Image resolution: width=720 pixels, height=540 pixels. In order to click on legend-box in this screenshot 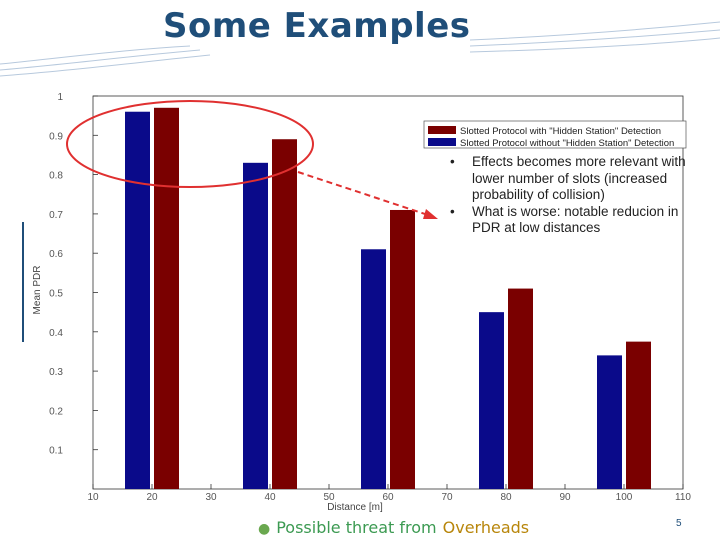, I will do `click(555, 134)`.